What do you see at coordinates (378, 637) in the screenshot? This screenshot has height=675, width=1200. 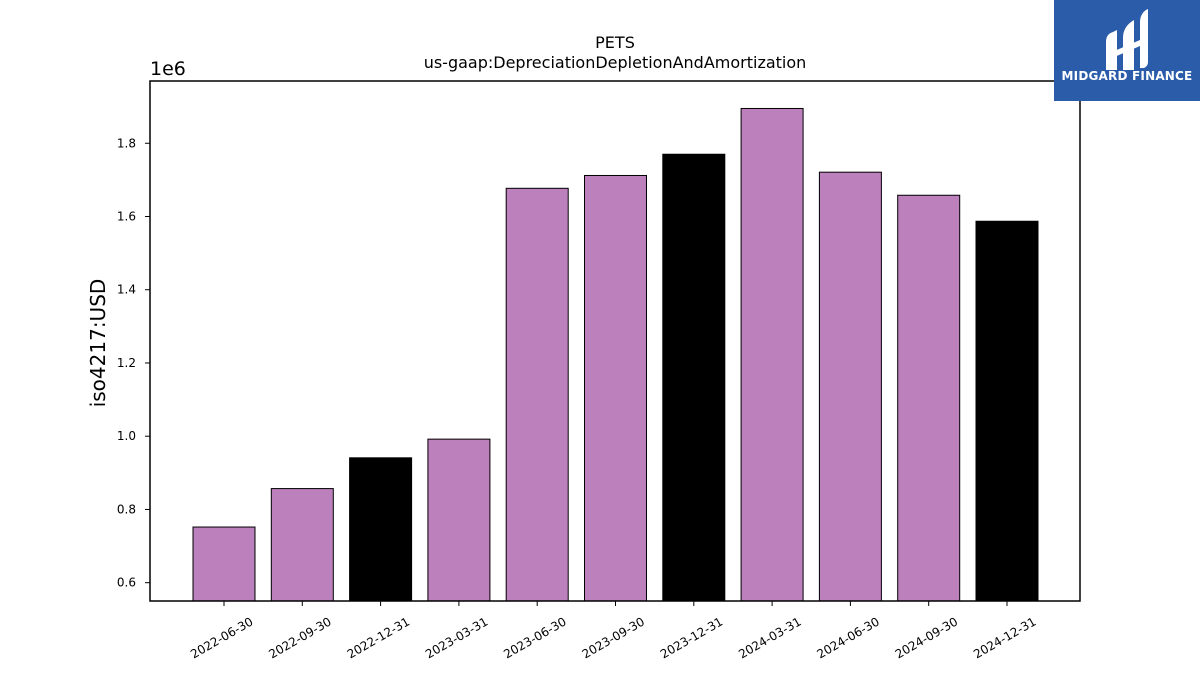 I see `x-tick-label: 2022-12-31` at bounding box center [378, 637].